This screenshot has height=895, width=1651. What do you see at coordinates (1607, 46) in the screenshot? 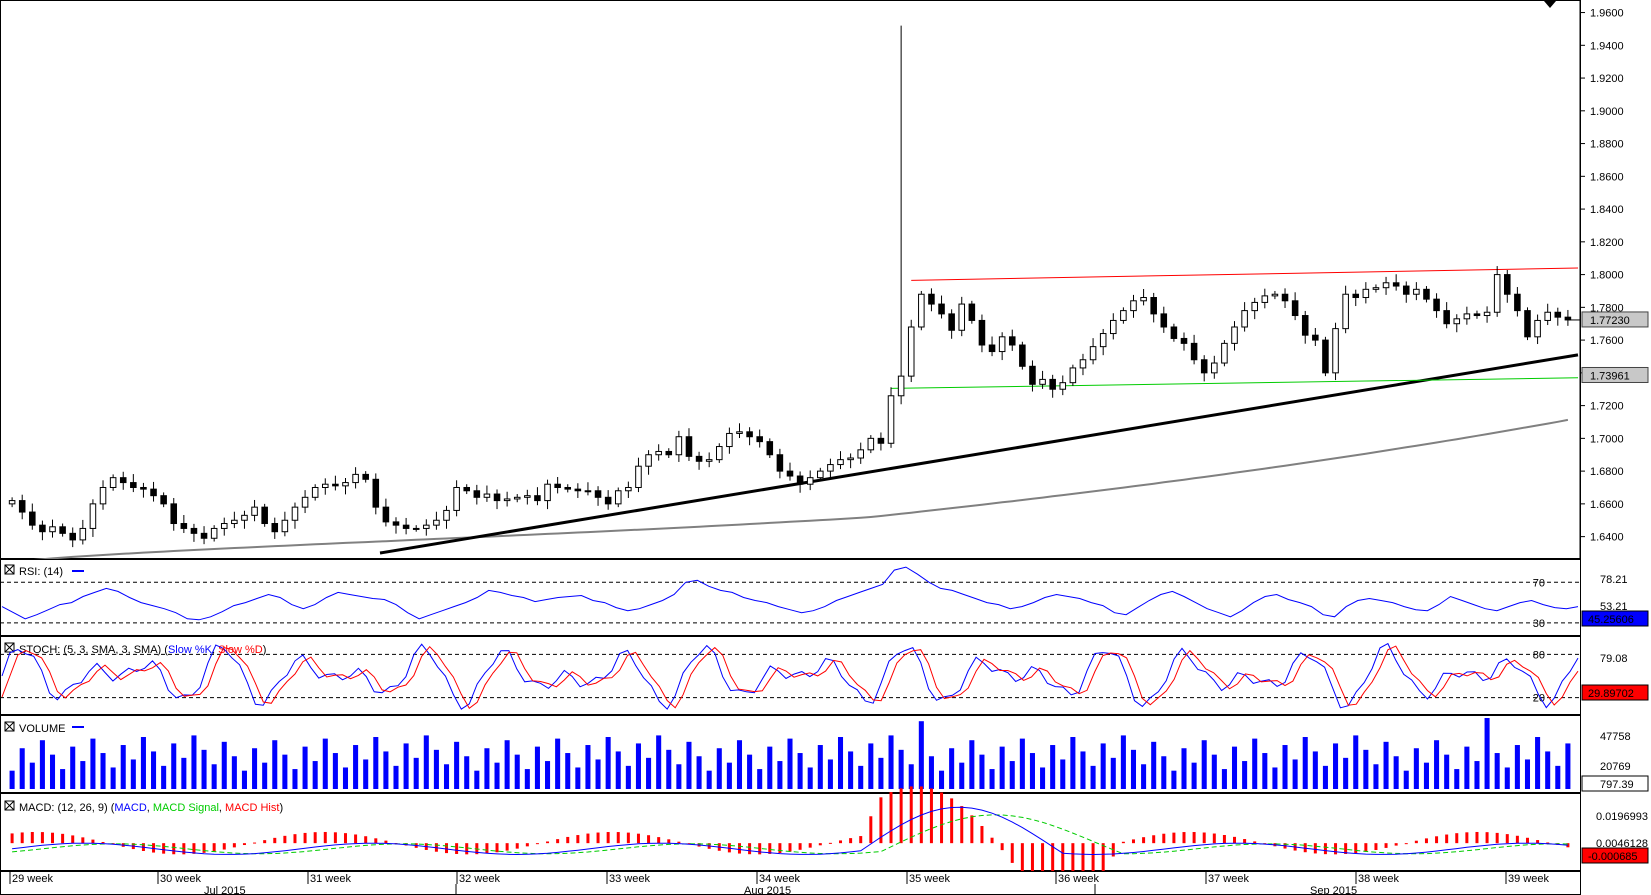
I see `price-tick-label: 1.9400` at bounding box center [1607, 46].